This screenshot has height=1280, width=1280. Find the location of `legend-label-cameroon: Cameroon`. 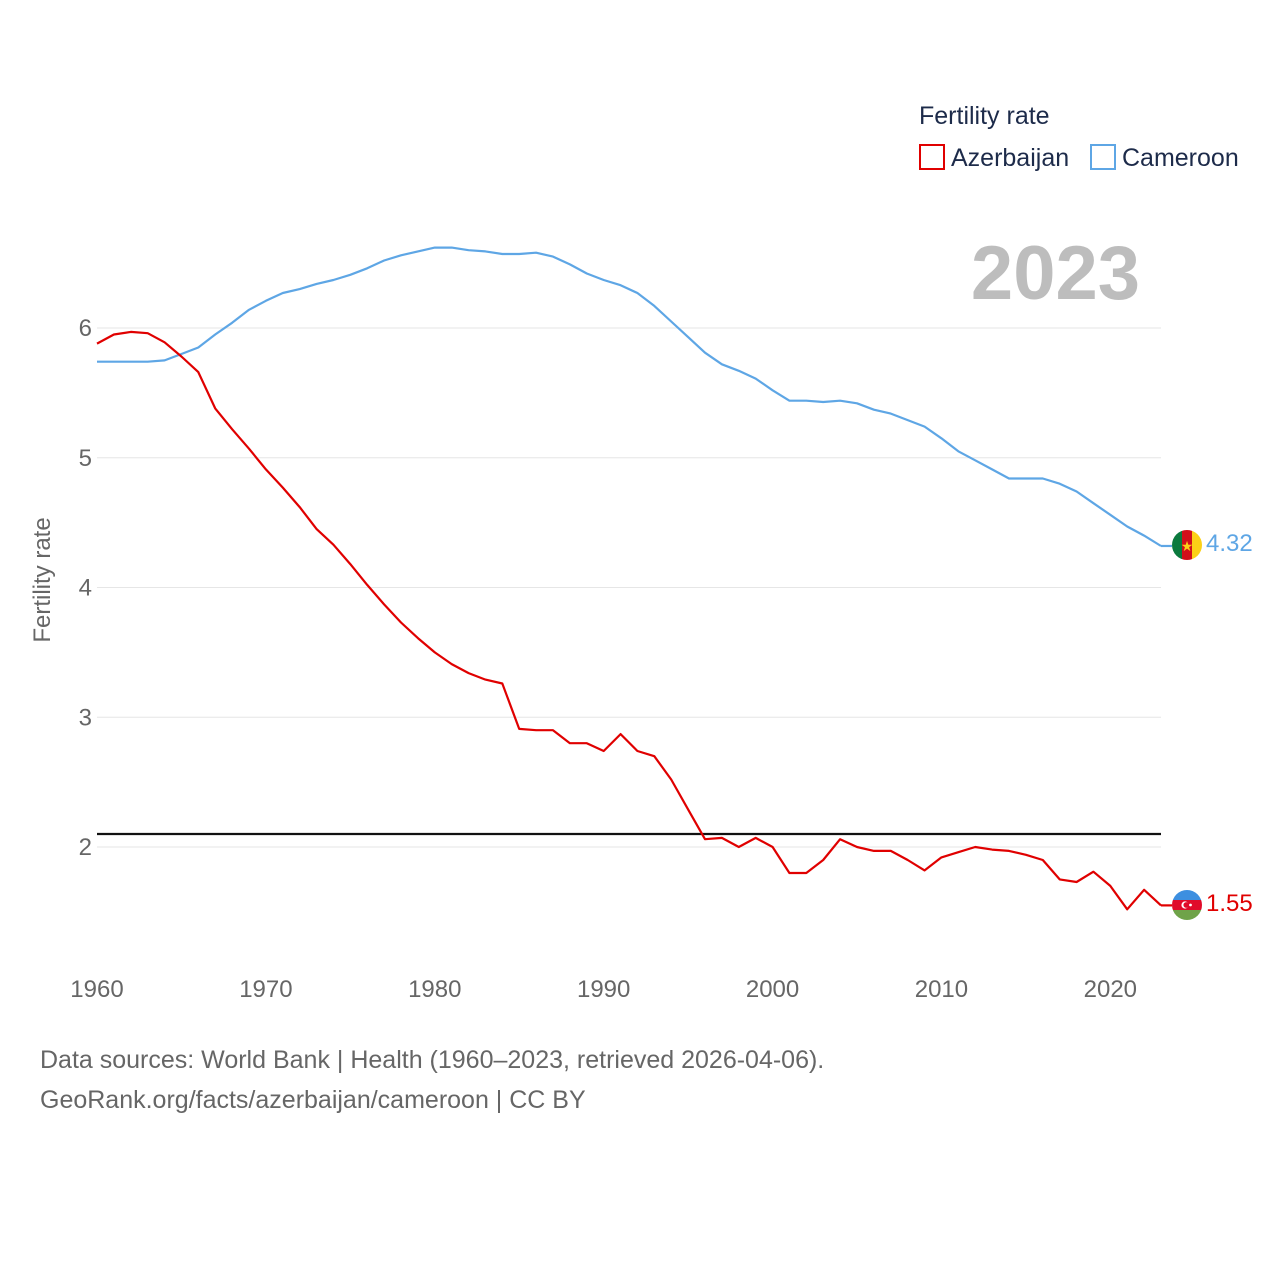

legend-label-cameroon: Cameroon is located at coordinates (1180, 158).